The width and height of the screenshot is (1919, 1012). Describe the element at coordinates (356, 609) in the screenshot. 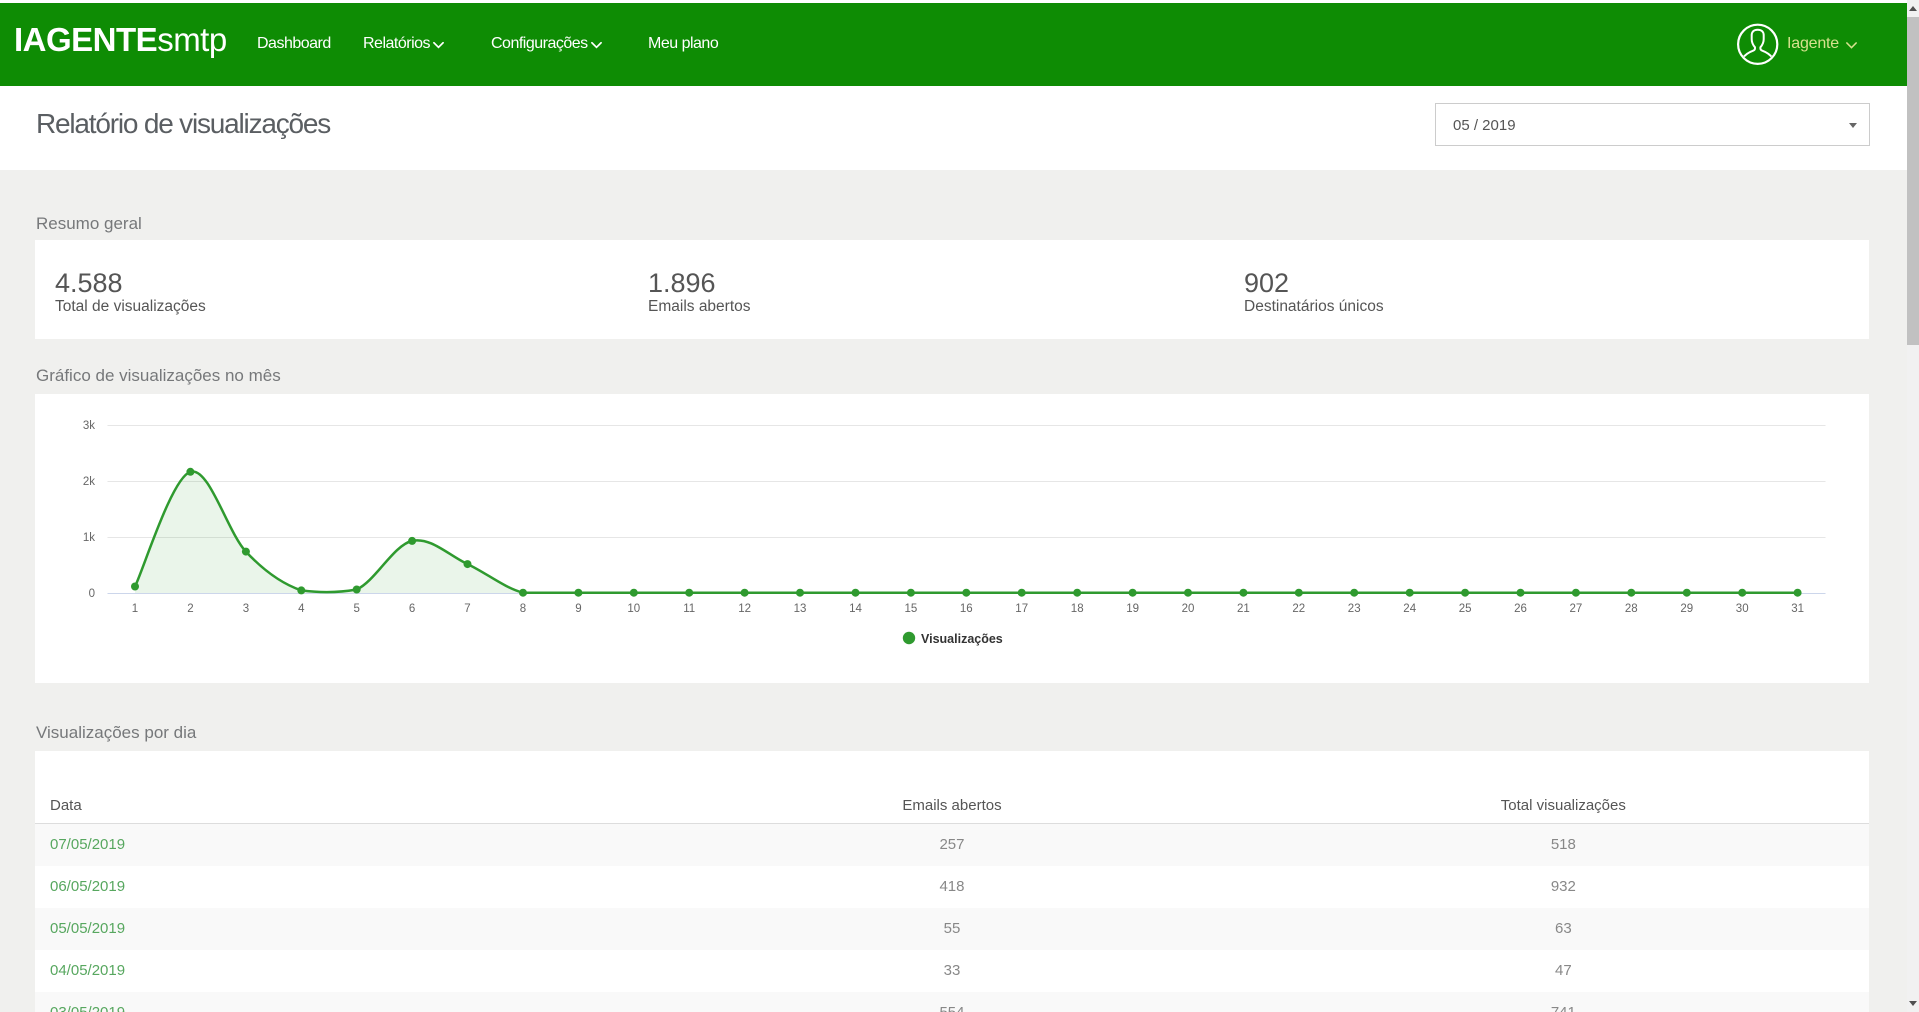

I see `svg-text: 5` at that location.